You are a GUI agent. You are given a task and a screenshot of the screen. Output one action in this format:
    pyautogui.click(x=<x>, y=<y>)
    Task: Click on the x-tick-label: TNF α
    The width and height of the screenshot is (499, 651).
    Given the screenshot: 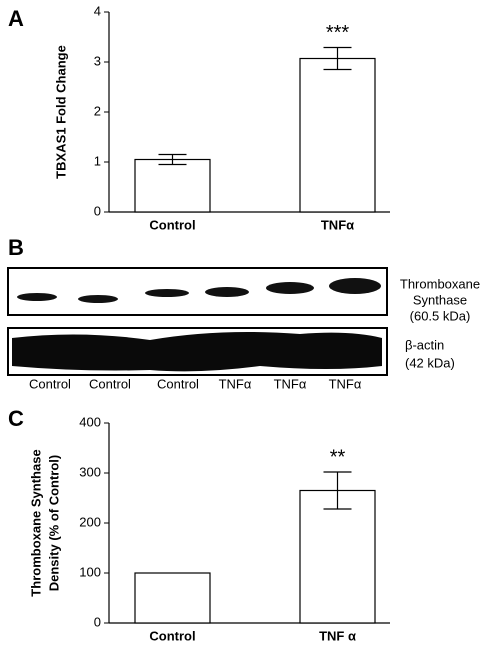 What is the action you would take?
    pyautogui.click(x=337, y=635)
    